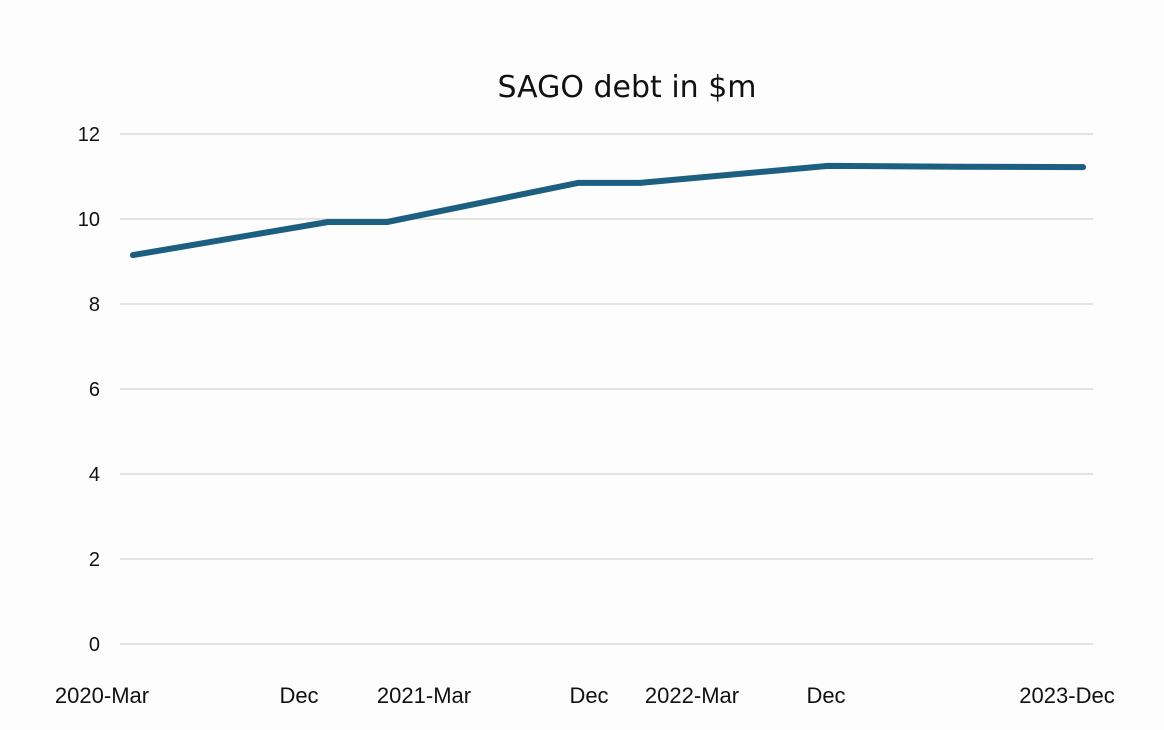 This screenshot has width=1164, height=730. I want to click on y-tick-label: 6, so click(94, 390).